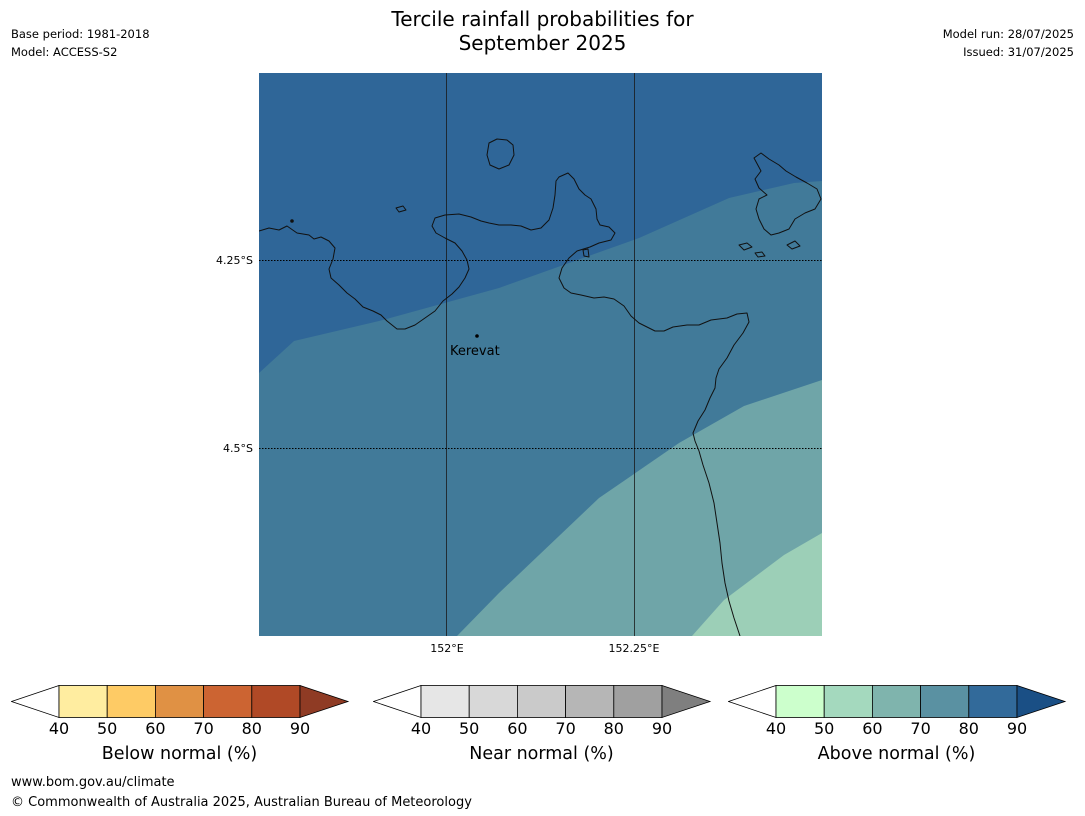 This screenshot has height=816, width=1085. I want to click on zone-light-green, so click(757, 584).